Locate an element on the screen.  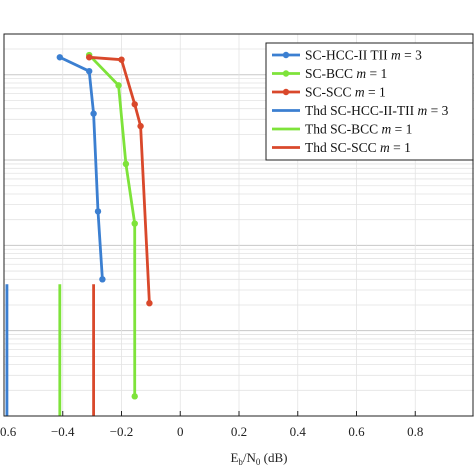
legend-label-main: SC-SCC is located at coordinates (330, 92).